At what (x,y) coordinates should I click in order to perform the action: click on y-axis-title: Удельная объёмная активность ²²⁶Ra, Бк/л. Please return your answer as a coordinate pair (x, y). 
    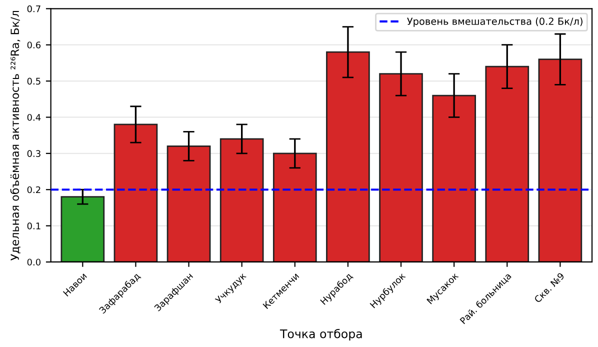
    Looking at the image, I should click on (15, 135).